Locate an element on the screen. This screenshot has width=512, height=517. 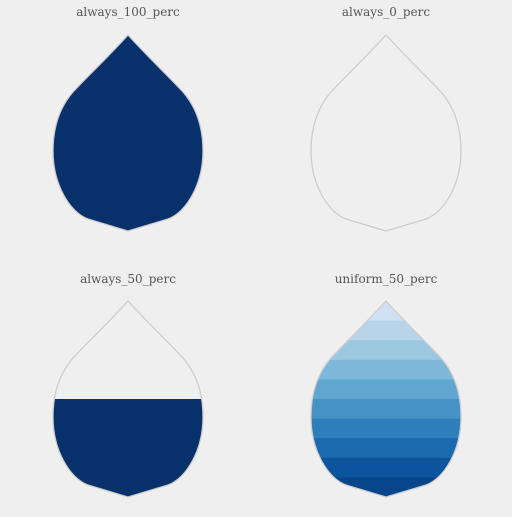
drop-title-3: always_50_perc is located at coordinates (128, 279).